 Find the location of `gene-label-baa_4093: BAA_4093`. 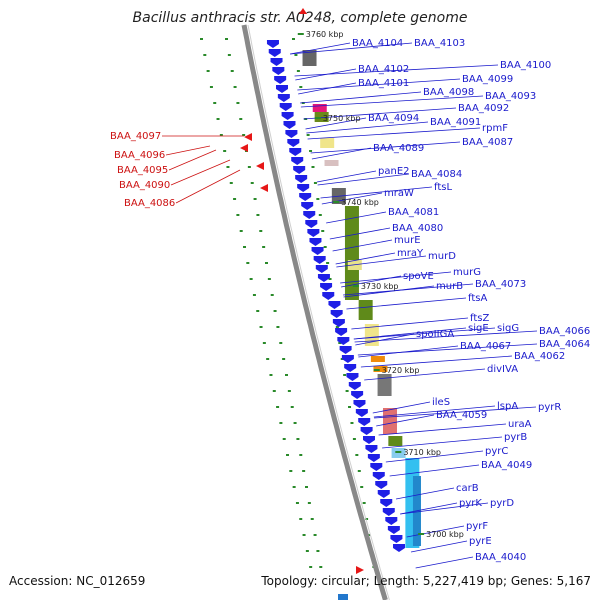

gene-label-baa_4093: BAA_4093 is located at coordinates (510, 96).